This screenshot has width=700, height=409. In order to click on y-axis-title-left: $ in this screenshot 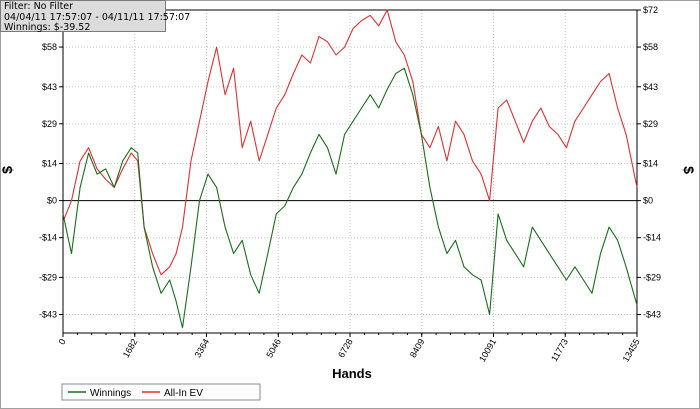, I will do `click(7, 170)`.